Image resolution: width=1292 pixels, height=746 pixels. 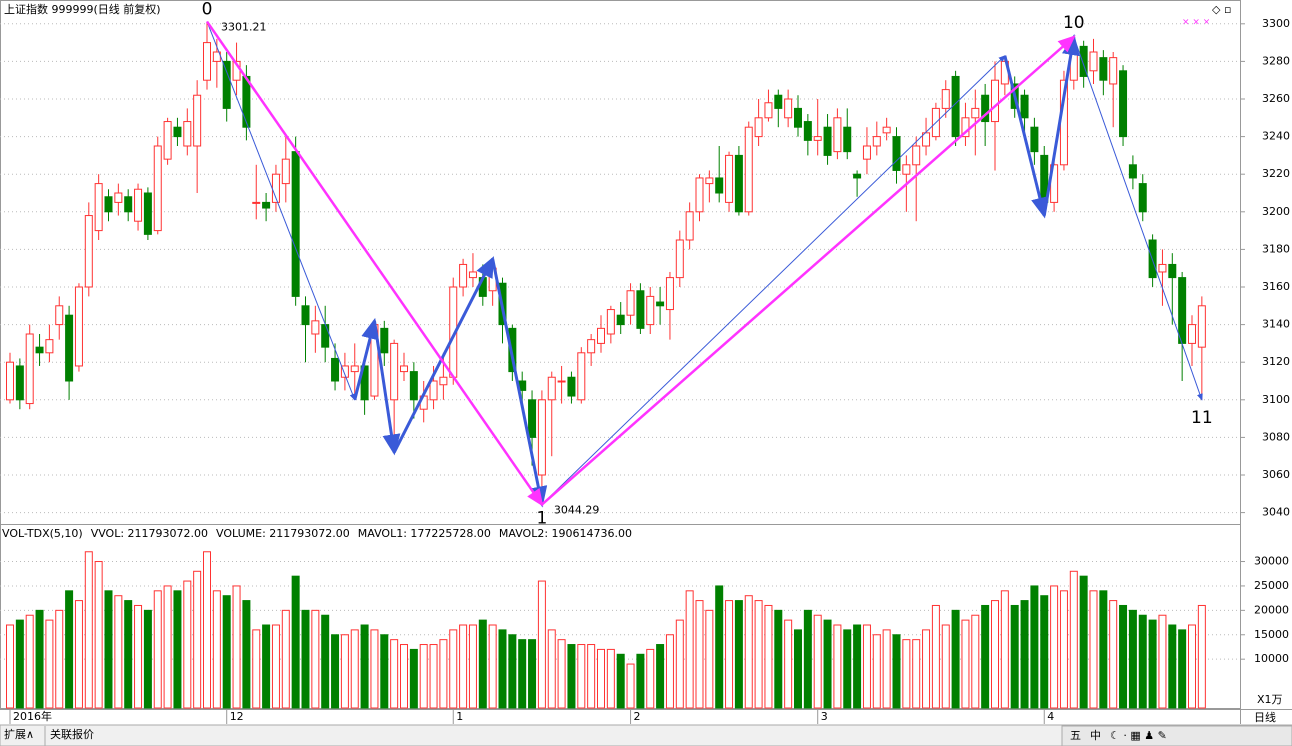 What do you see at coordinates (1221, 9) in the screenshot?
I see `window-icons: ◇ ▫` at bounding box center [1221, 9].